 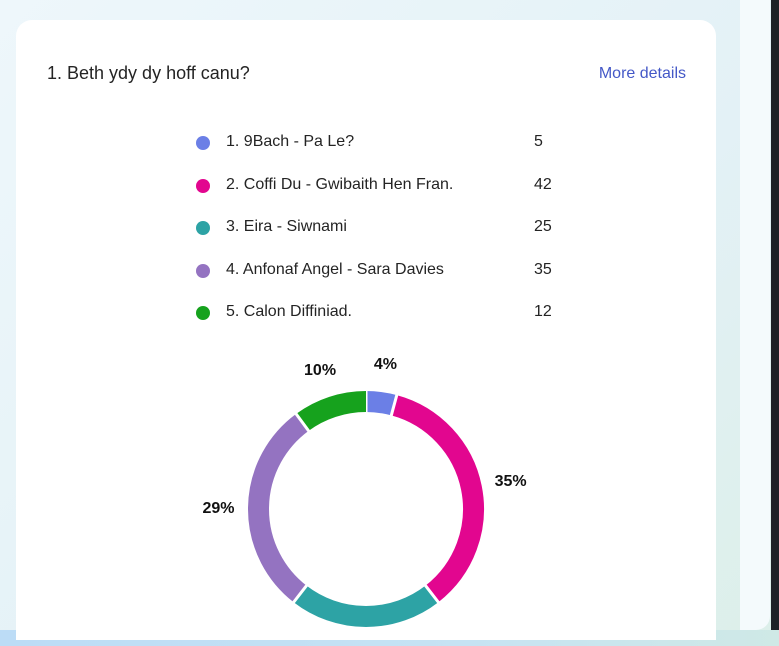 I want to click on legend-label: 5. Calon Diffiniad., so click(x=289, y=311).